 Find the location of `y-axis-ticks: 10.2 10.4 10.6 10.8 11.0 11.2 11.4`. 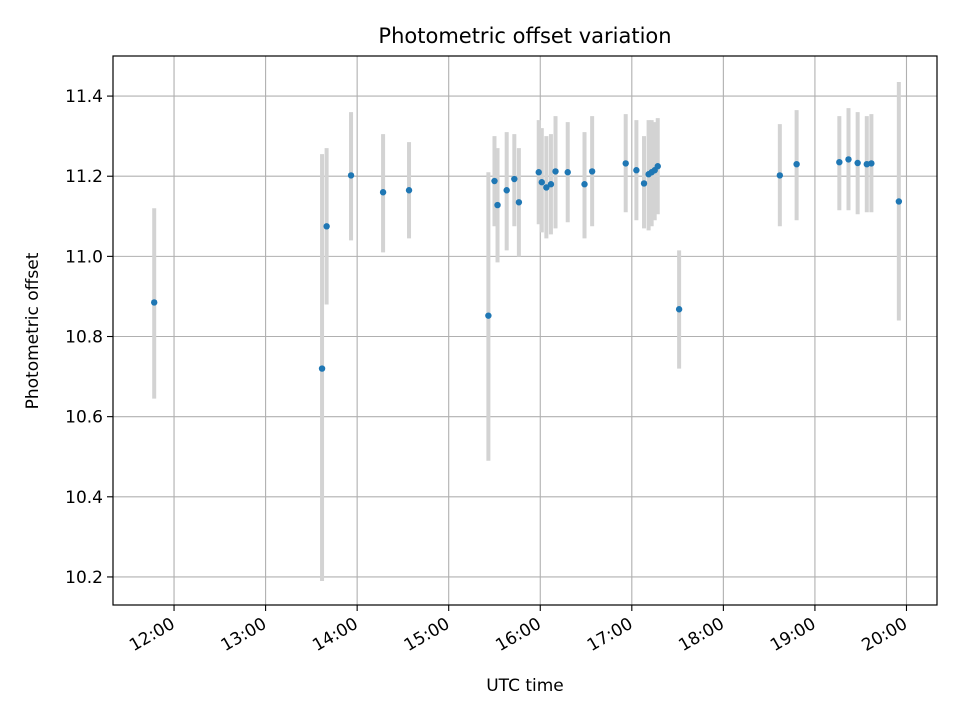

y-axis-ticks: 10.2 10.4 10.6 10.8 11.0 11.2 11.4 is located at coordinates (89, 337).